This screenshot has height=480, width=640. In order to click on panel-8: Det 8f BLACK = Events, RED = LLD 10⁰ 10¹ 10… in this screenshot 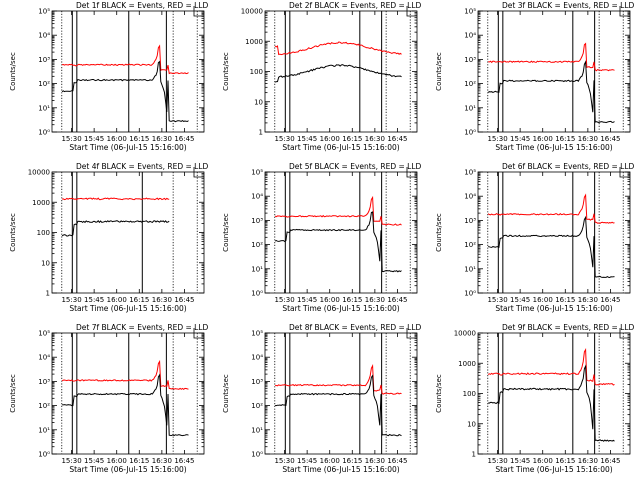, I will do `click(322, 398)`.